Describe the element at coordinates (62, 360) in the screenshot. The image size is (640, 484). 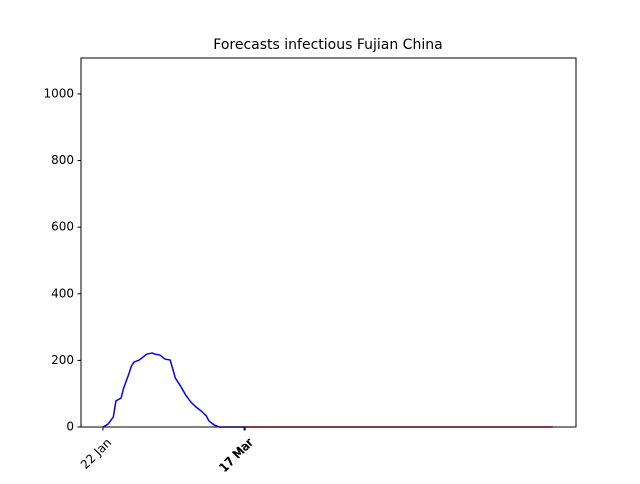
I see `y-tick-label: 200` at that location.